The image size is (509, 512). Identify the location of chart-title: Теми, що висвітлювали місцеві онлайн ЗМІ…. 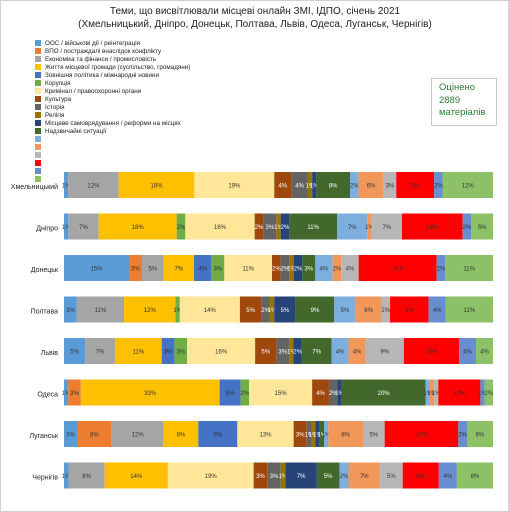
(255, 11).